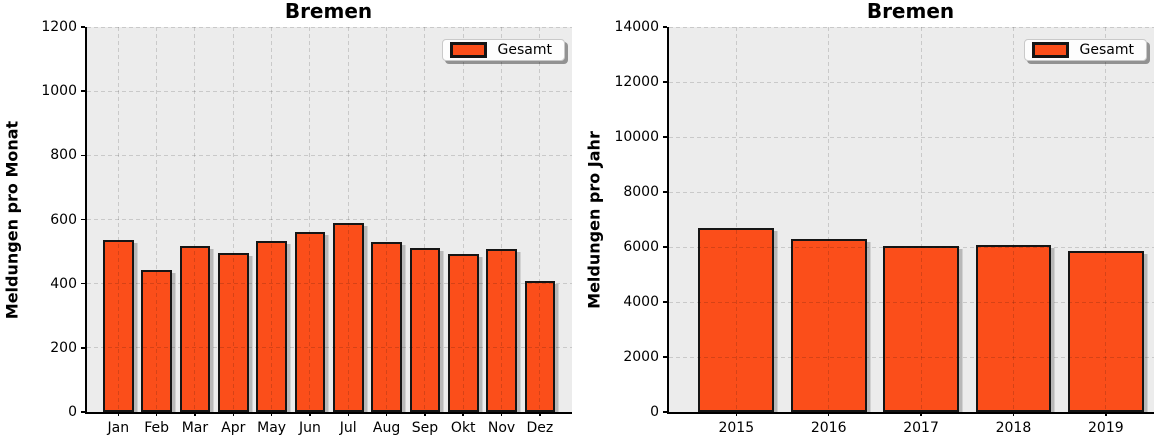  Describe the element at coordinates (828, 428) in the screenshot. I see `x-tick-label: 2016` at that location.